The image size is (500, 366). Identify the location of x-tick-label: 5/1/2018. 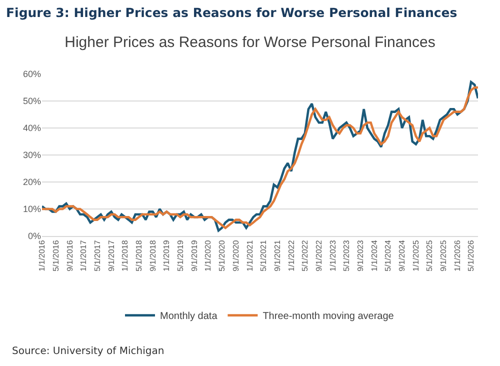
(139, 256).